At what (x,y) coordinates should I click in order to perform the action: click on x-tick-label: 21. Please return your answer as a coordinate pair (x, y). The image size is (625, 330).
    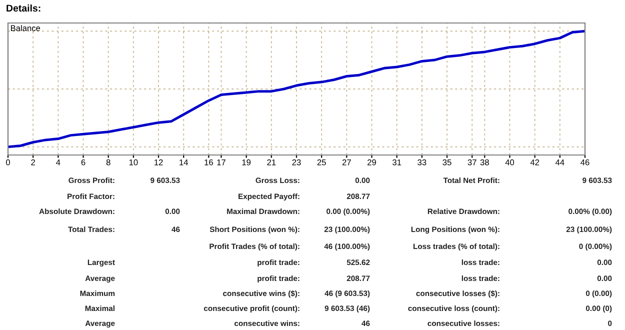
    Looking at the image, I should click on (271, 162).